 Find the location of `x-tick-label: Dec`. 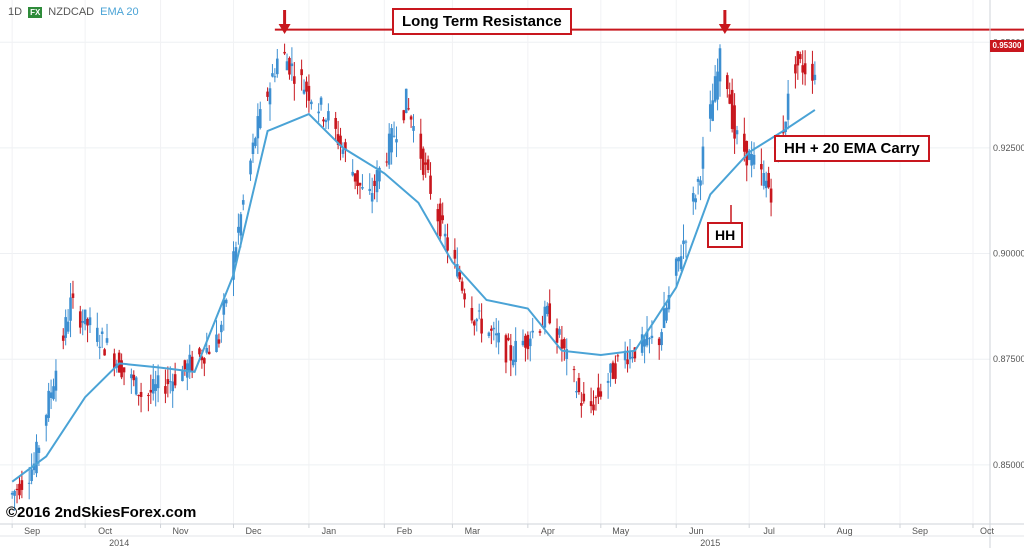

x-tick-label: Dec is located at coordinates (254, 531).